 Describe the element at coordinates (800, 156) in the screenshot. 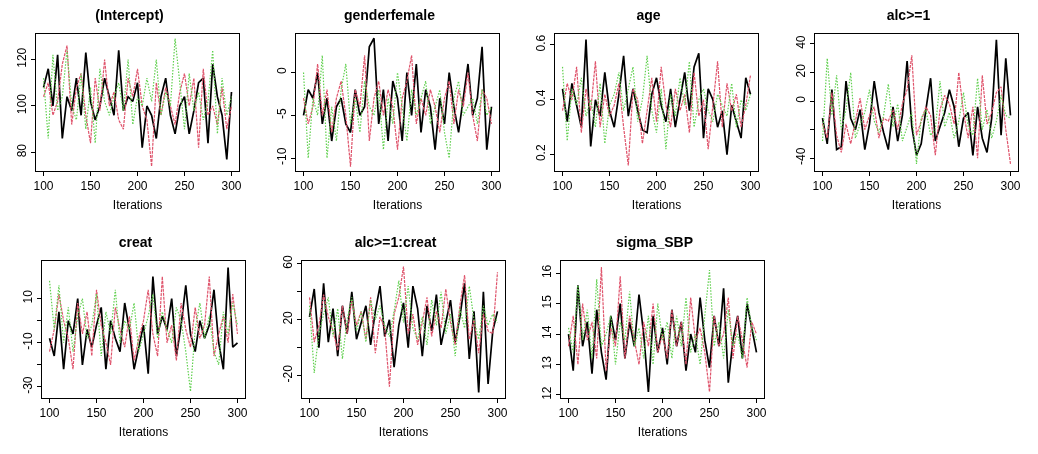

I see `y-tick-label: -40` at that location.